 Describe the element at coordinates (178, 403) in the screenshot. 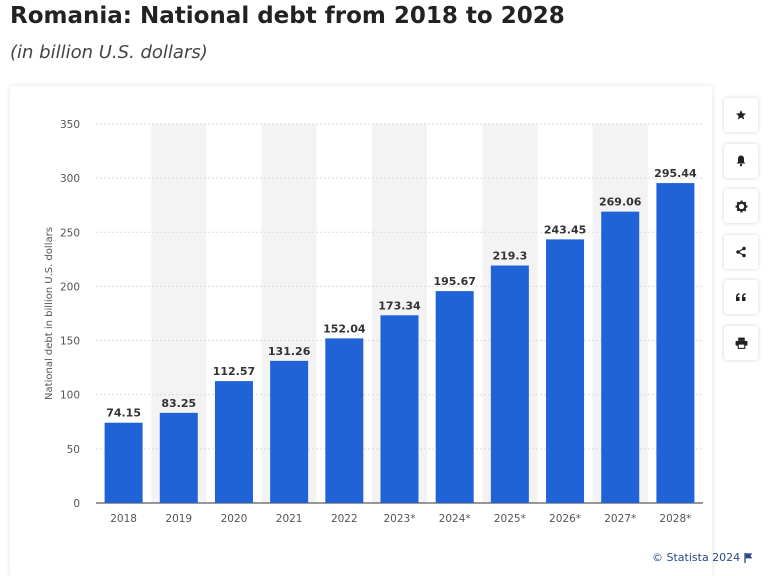

I see `data-label: 83.25` at that location.